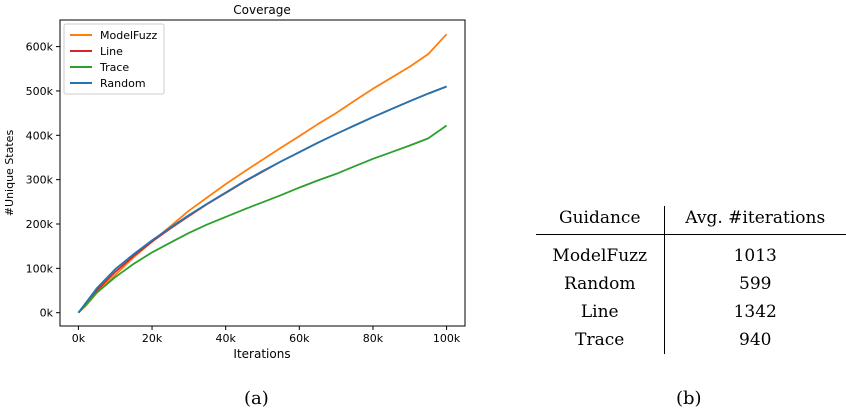 The height and width of the screenshot is (413, 846). Describe the element at coordinates (114, 67) in the screenshot. I see `legend-label-trace: Trace` at that location.